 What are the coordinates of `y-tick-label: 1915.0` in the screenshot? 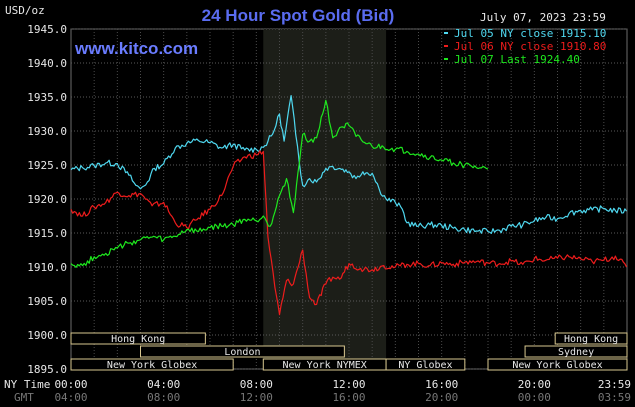 It's located at (47, 233).